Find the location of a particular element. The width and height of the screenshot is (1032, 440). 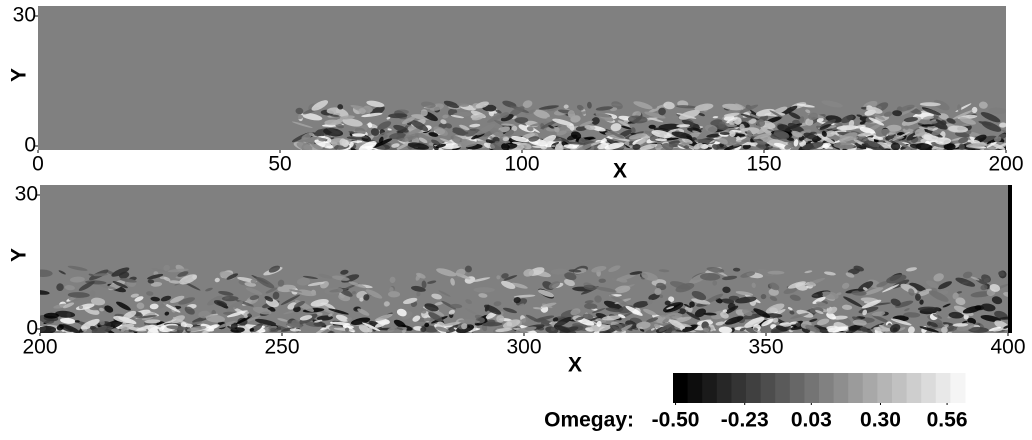

y-tick-label: 30 is located at coordinates (26, 194).